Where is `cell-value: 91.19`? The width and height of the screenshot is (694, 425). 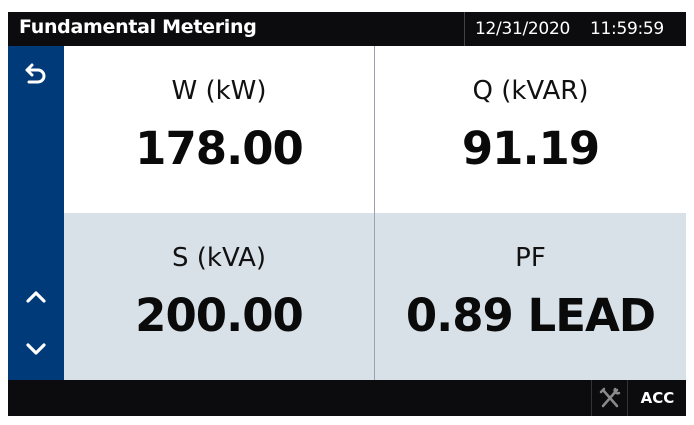 cell-value: 91.19 is located at coordinates (530, 148).